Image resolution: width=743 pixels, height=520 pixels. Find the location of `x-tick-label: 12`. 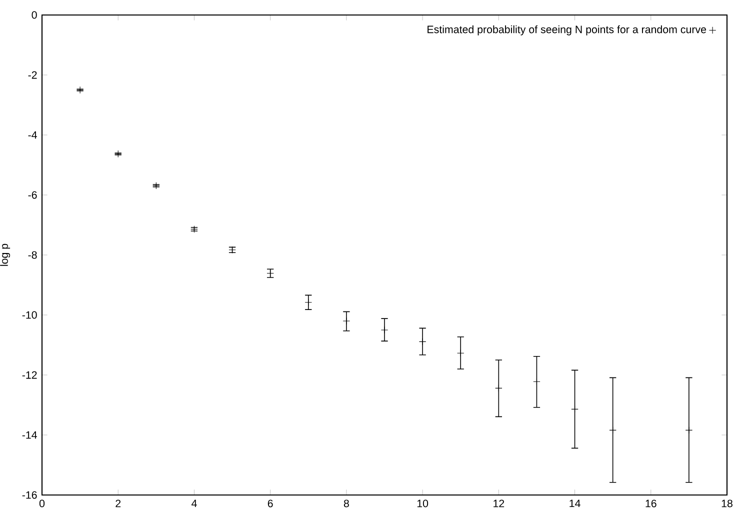

x-tick-label: 12 is located at coordinates (499, 504).